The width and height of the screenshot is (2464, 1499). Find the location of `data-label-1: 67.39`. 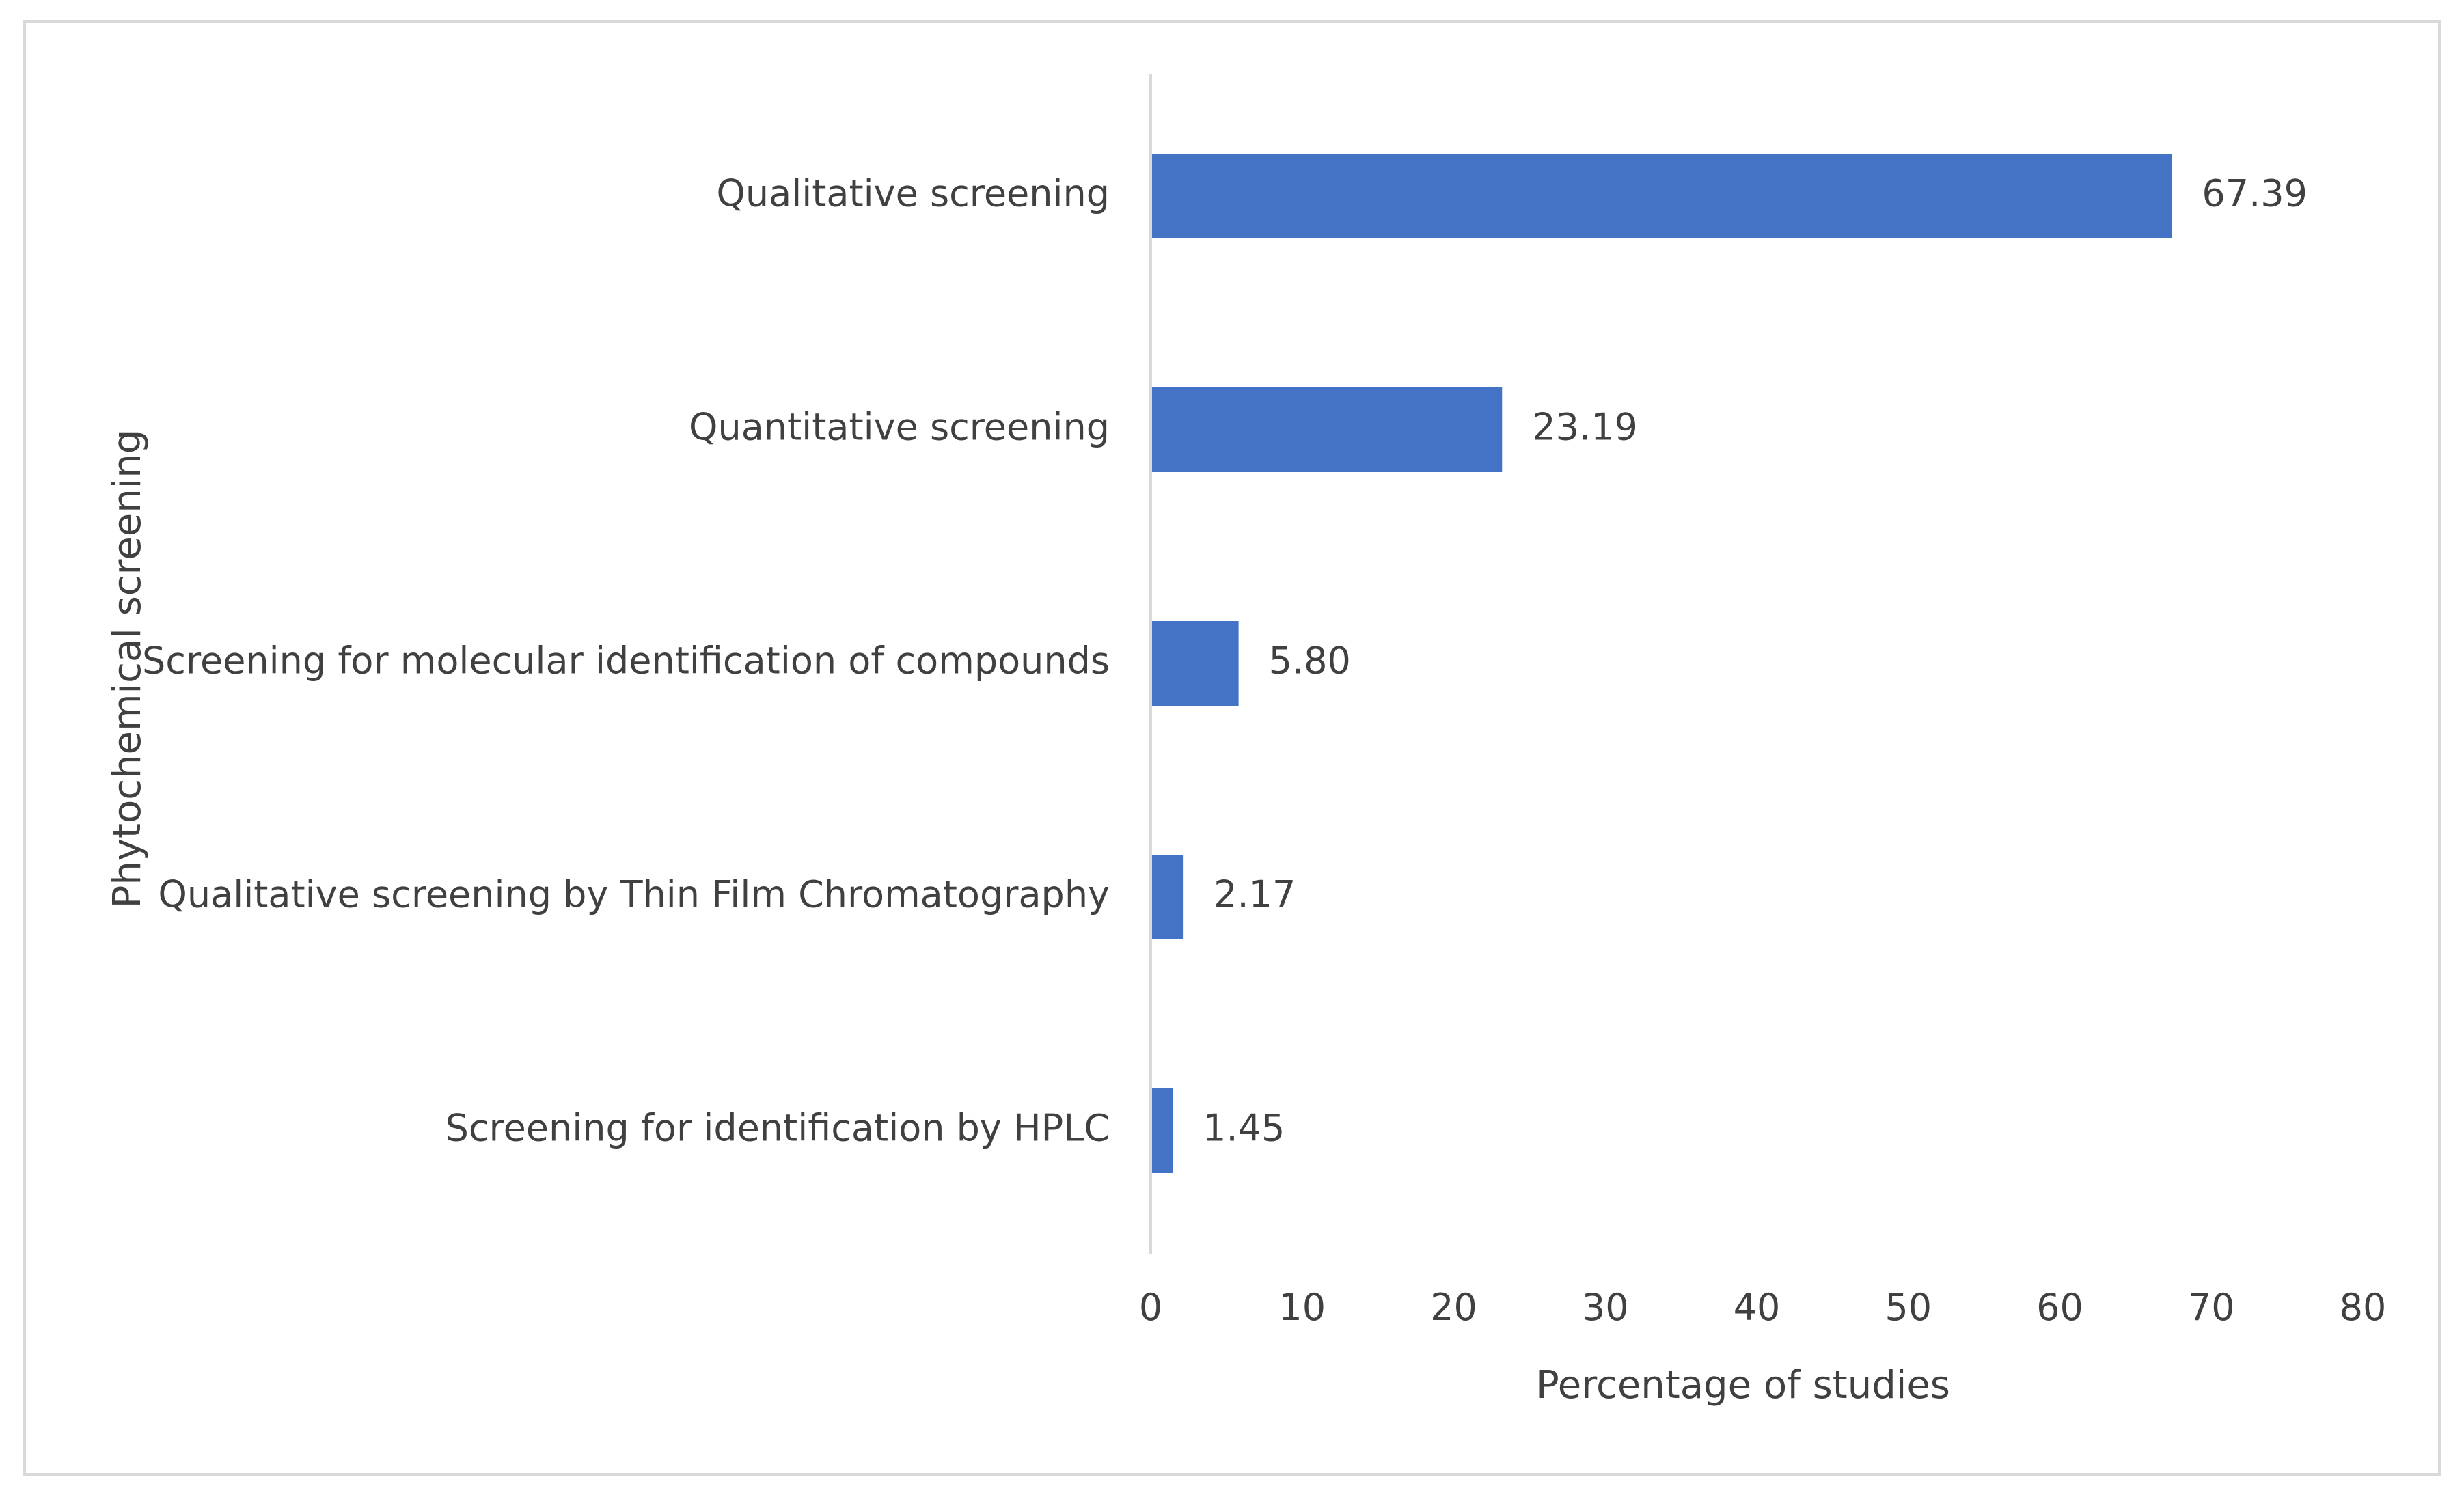

data-label-1: 67.39 is located at coordinates (2255, 193).